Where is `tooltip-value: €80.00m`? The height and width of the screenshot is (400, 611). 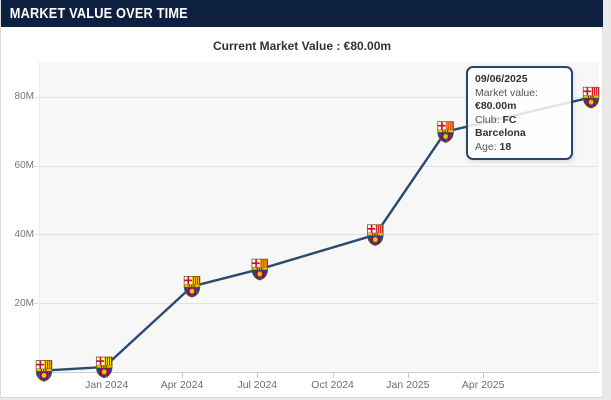 tooltip-value: €80.00m is located at coordinates (496, 106).